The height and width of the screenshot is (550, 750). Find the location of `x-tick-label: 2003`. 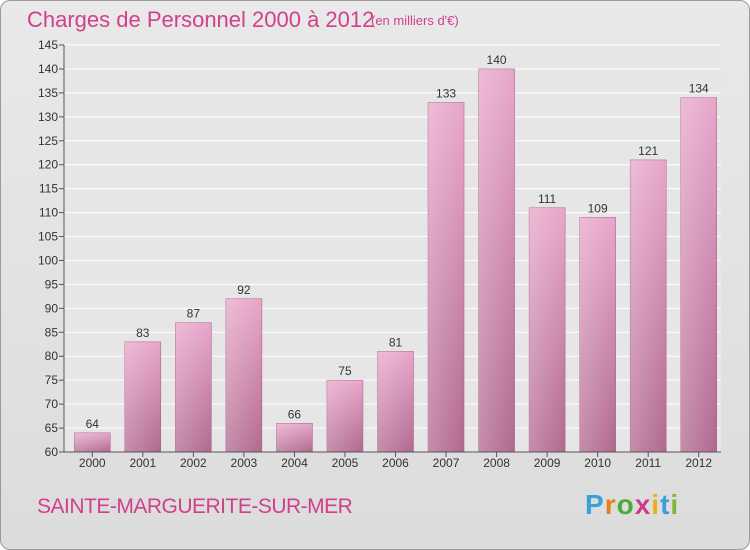

x-tick-label: 2003 is located at coordinates (244, 463).